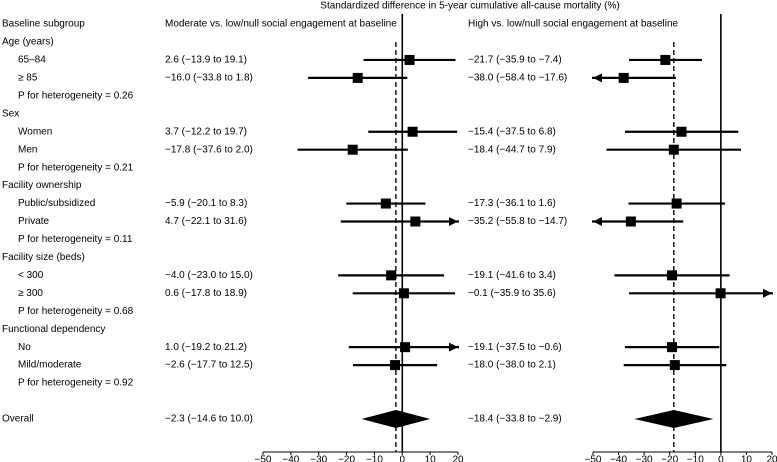 The width and height of the screenshot is (777, 462). What do you see at coordinates (31, 275) in the screenshot?
I see `subgroup-label: < 300` at bounding box center [31, 275].